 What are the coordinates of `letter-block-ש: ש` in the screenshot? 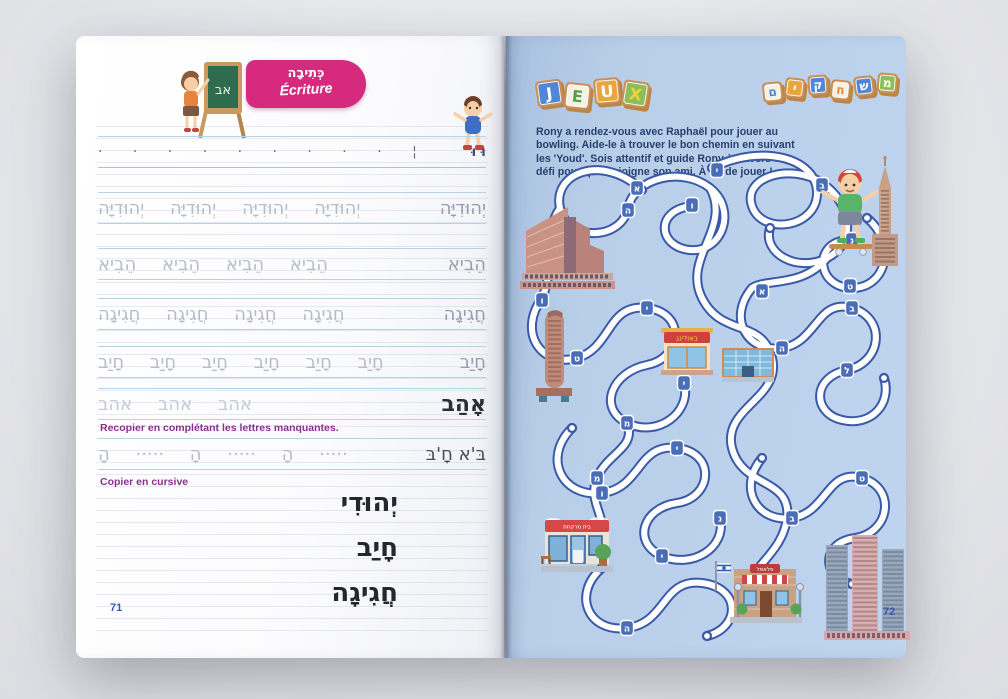 It's located at (864, 86).